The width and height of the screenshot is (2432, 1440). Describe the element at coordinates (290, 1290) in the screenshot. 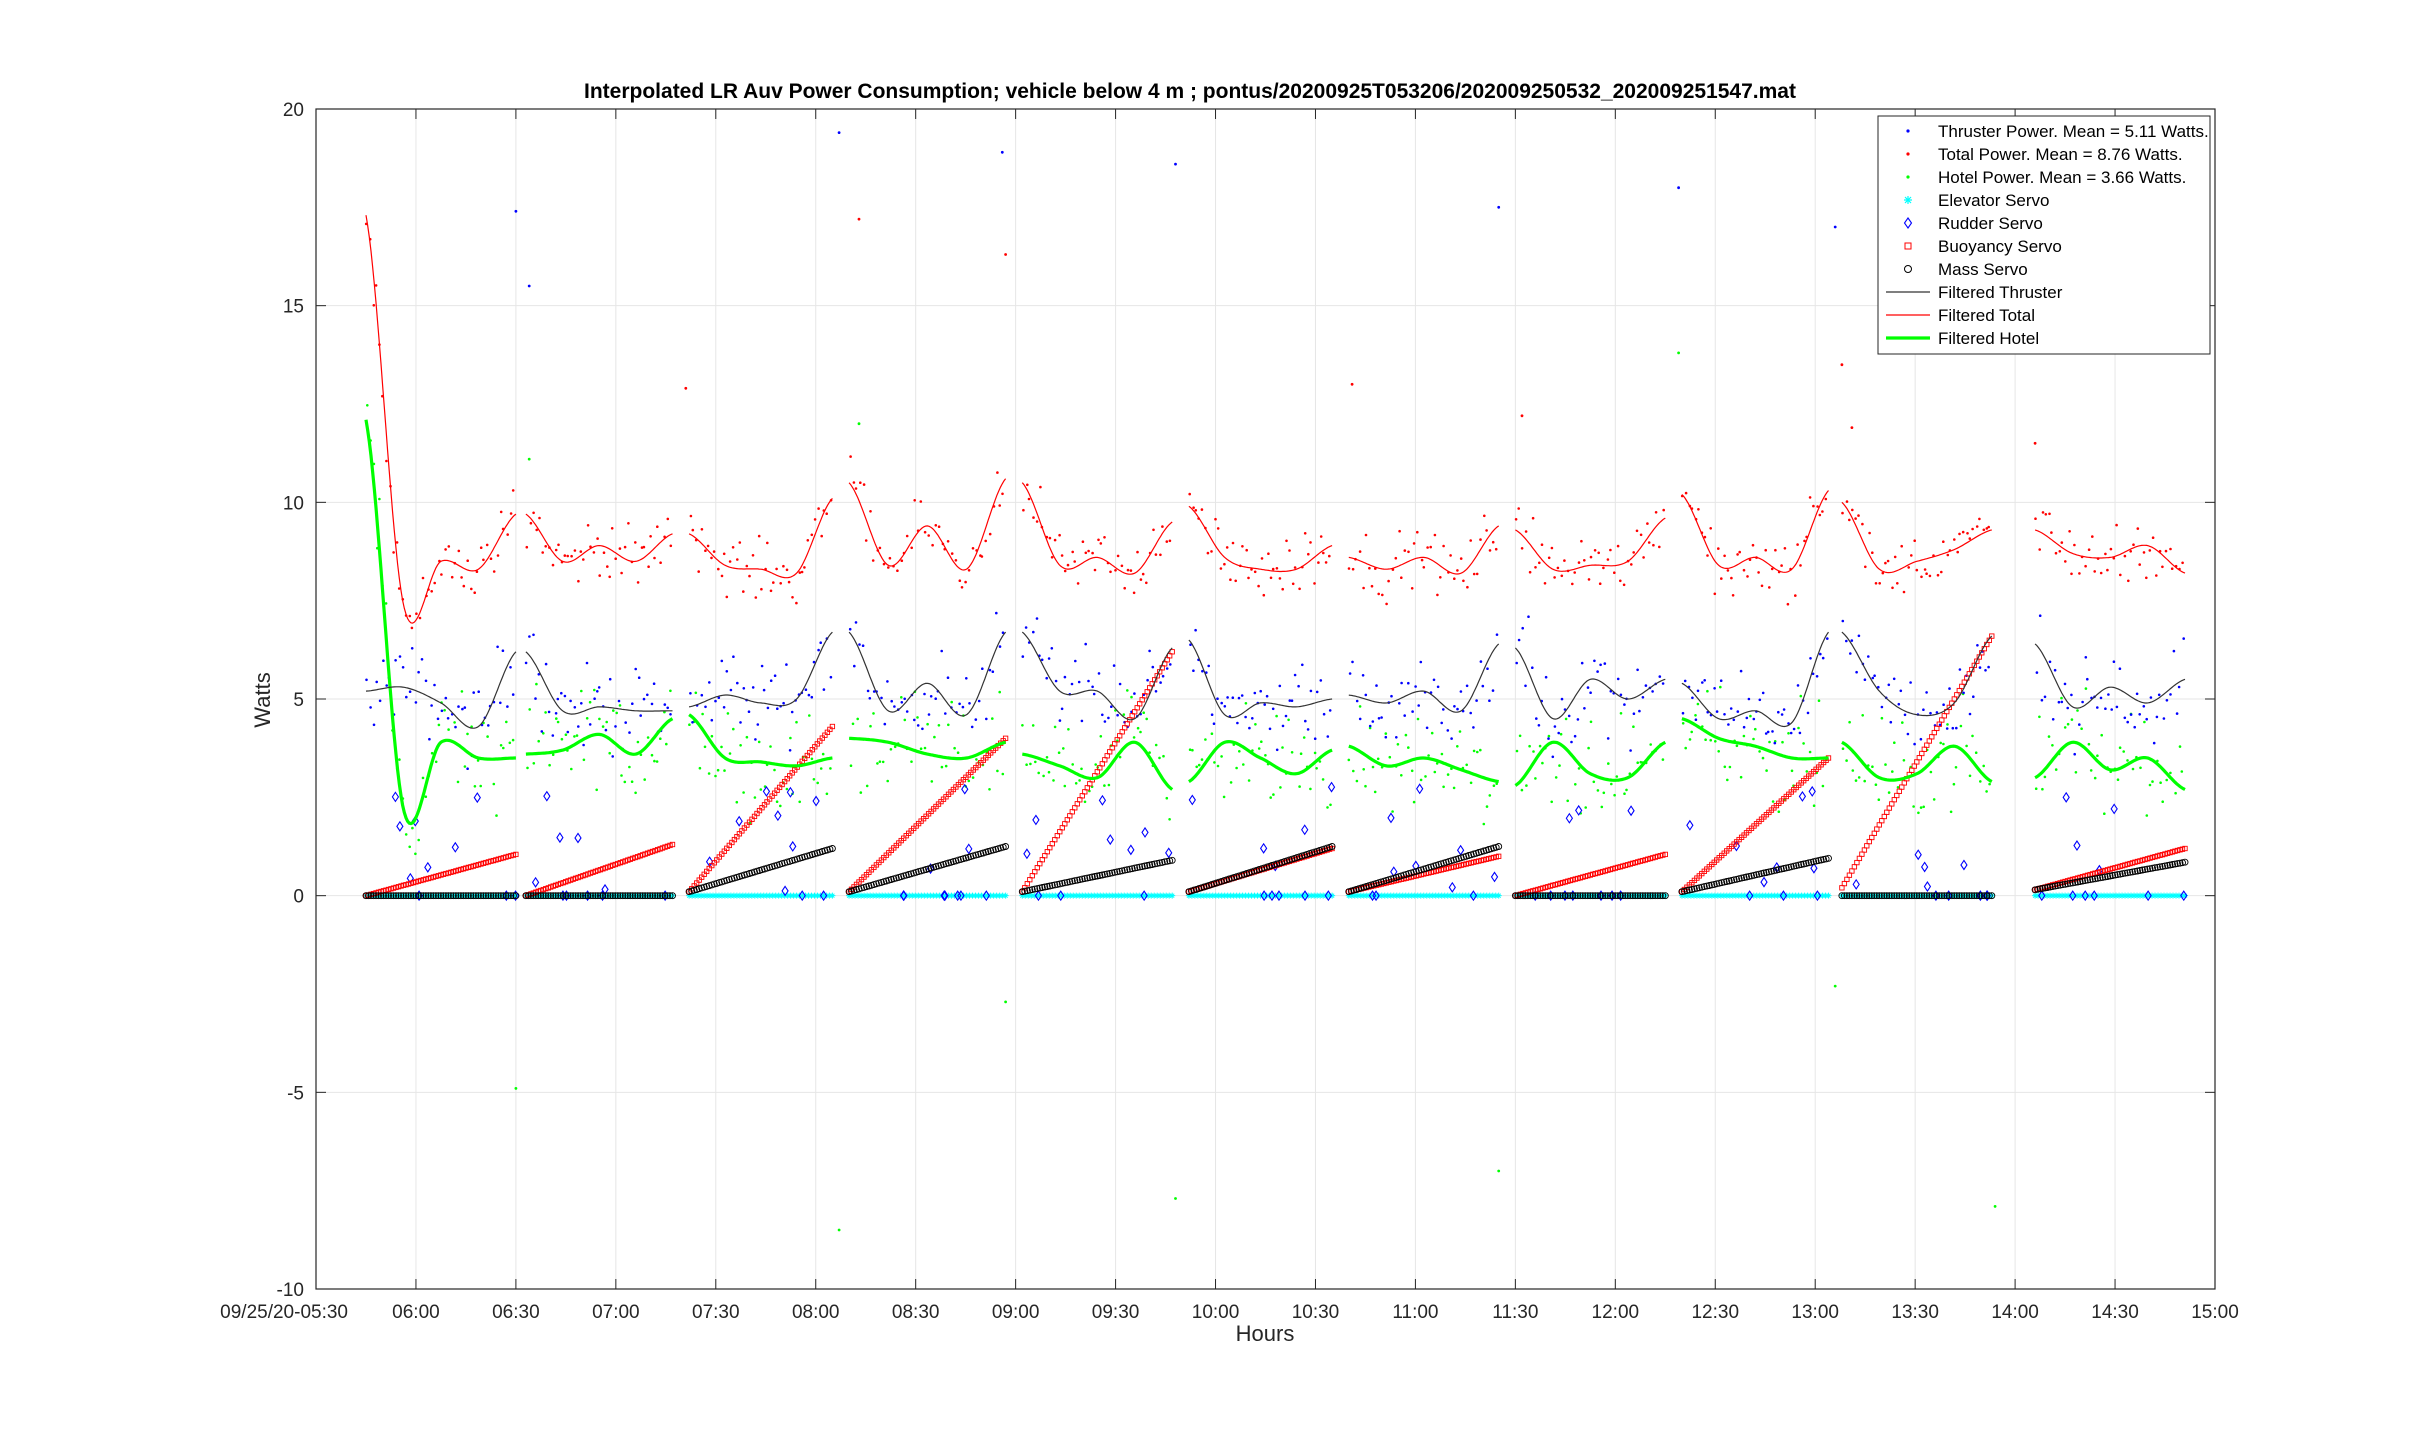

I see `y-tick-label: -10` at that location.